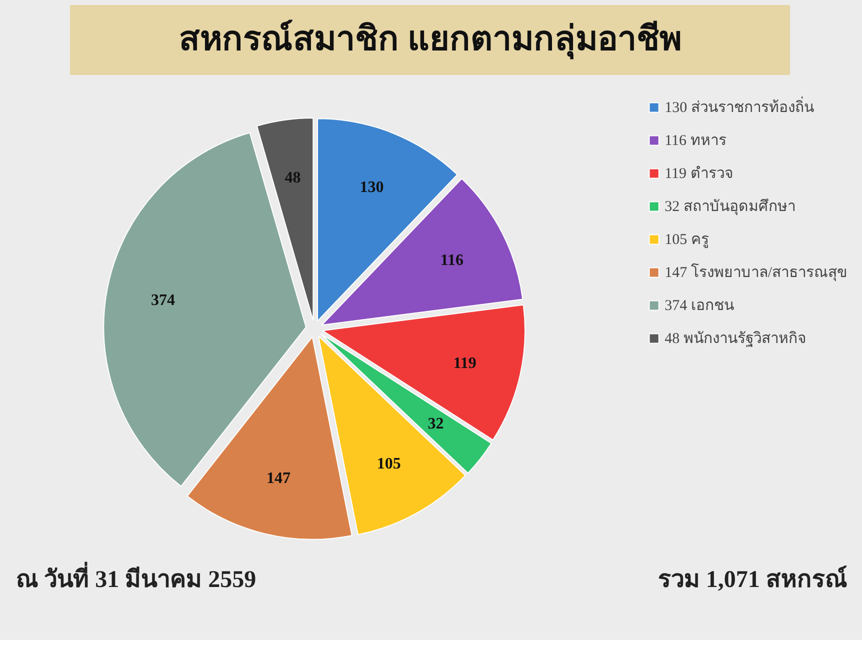  Describe the element at coordinates (136, 577) in the screenshot. I see `text: ณ วันที่ 31 มีนาคม 2559` at that location.